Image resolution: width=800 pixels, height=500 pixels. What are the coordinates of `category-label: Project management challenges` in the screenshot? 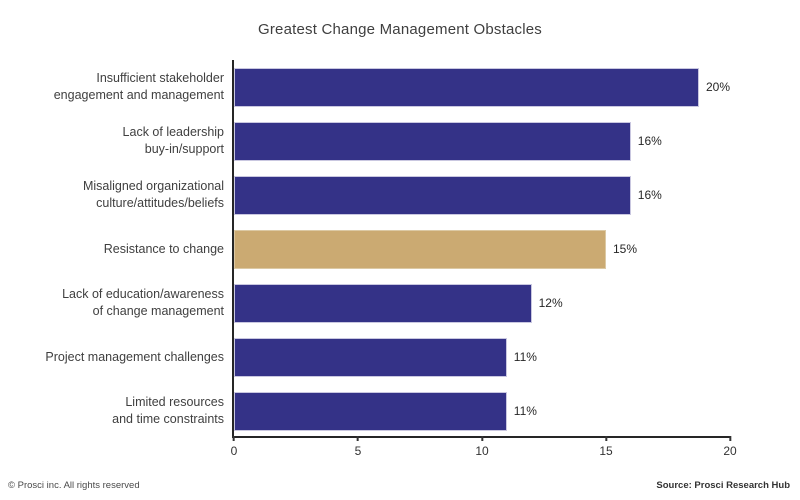 It's located at (134, 356).